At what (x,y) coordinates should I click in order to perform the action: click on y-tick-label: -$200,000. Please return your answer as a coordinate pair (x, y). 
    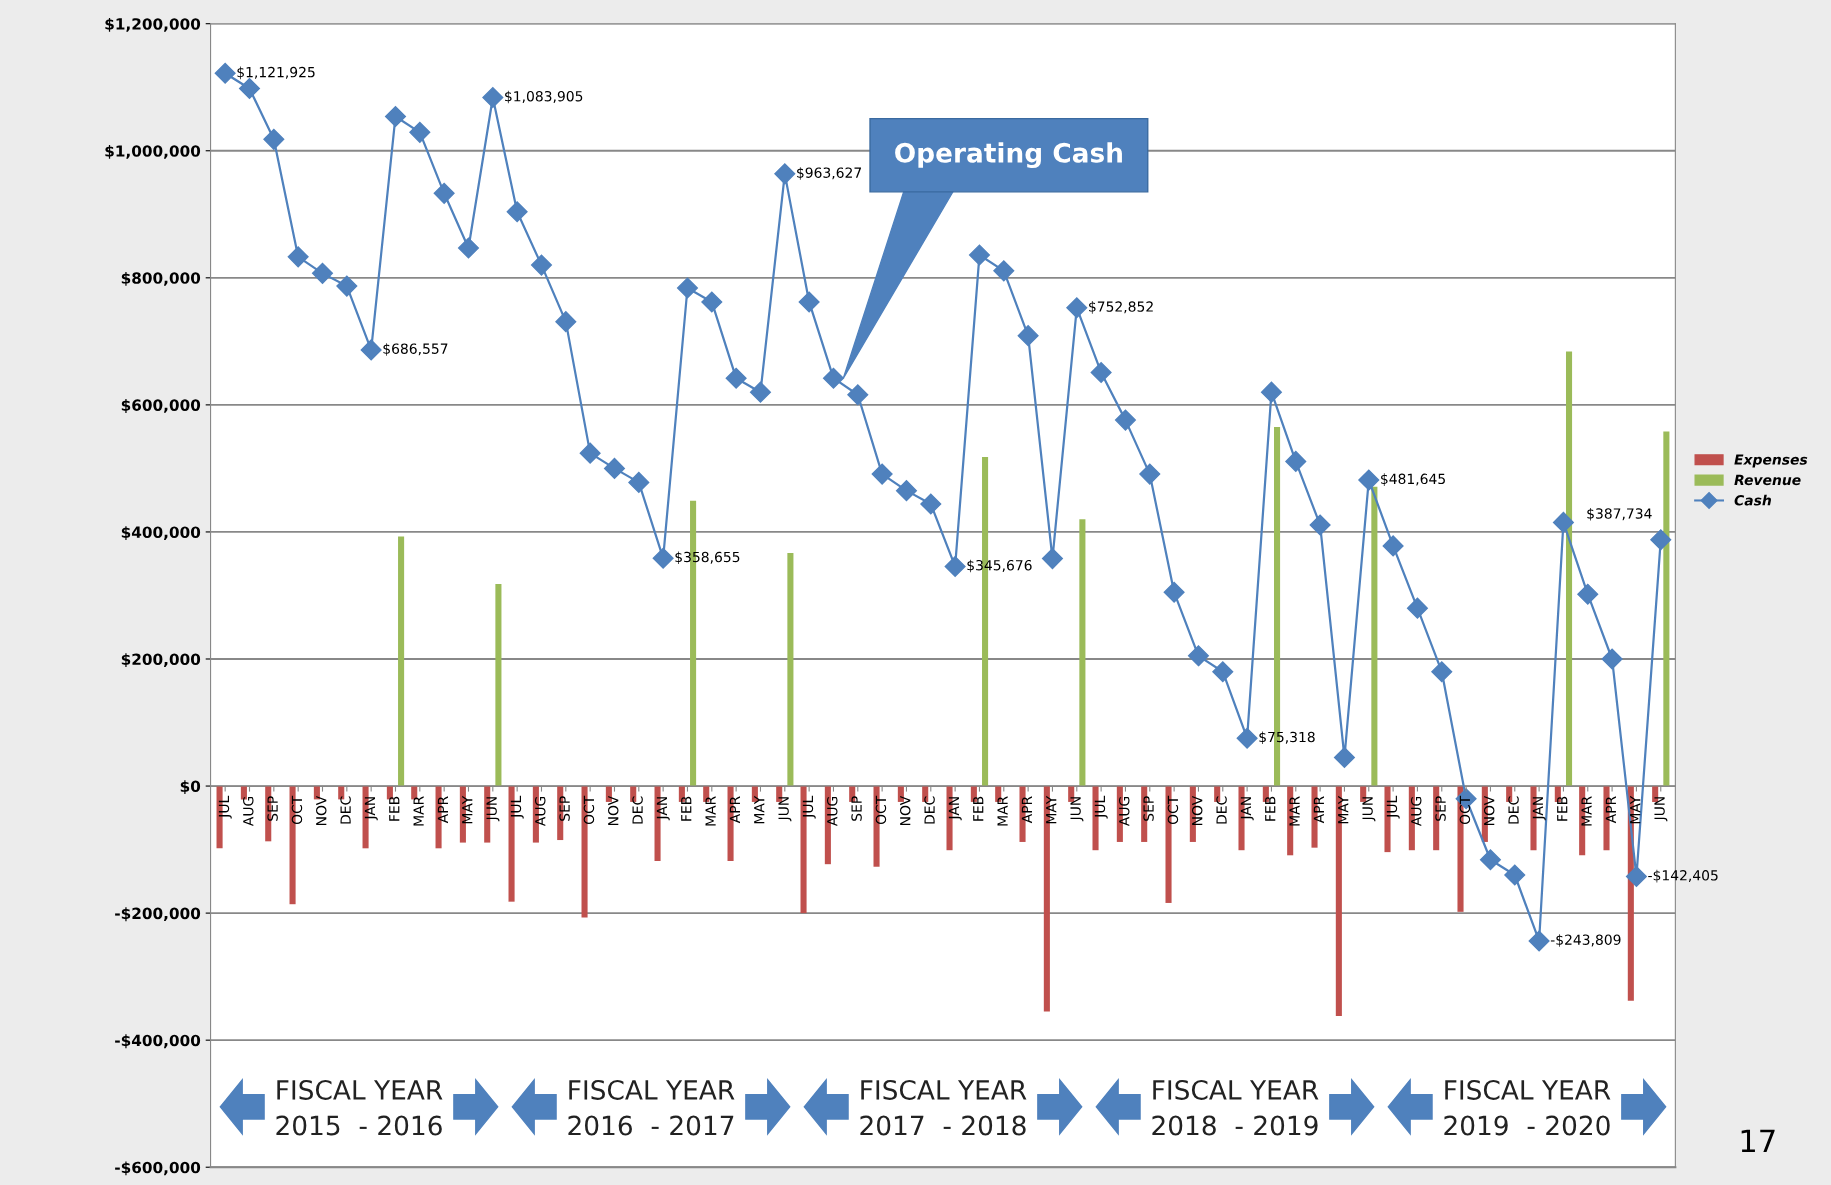
    Looking at the image, I should click on (158, 914).